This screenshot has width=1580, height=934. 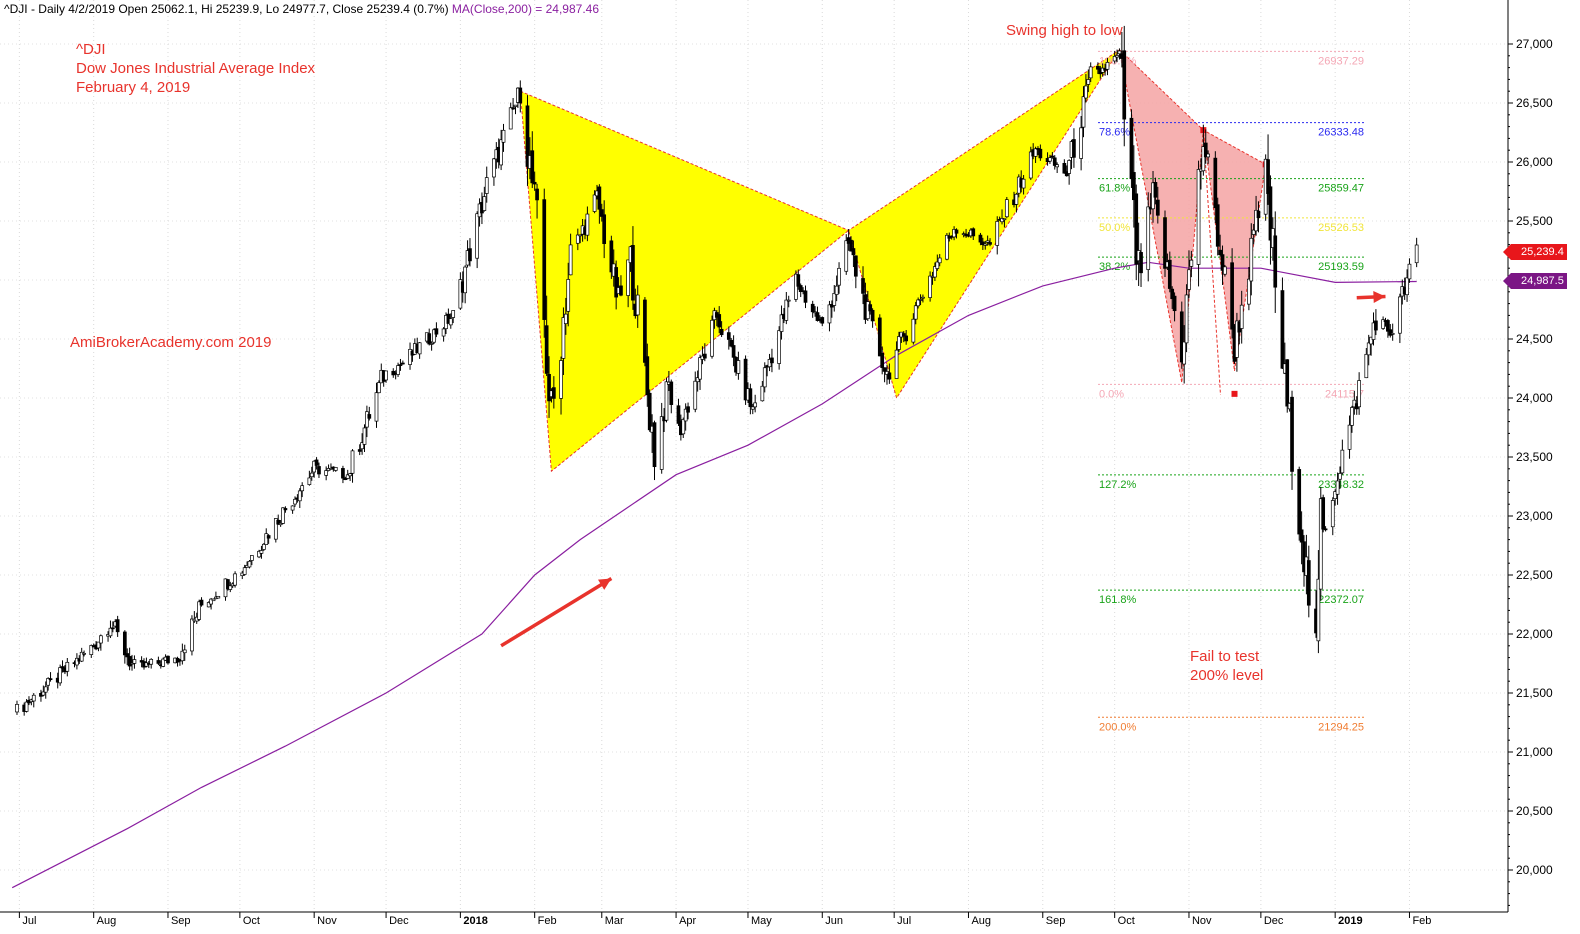 I want to click on fib-value-label: 25859.47, so click(x=1341, y=189).